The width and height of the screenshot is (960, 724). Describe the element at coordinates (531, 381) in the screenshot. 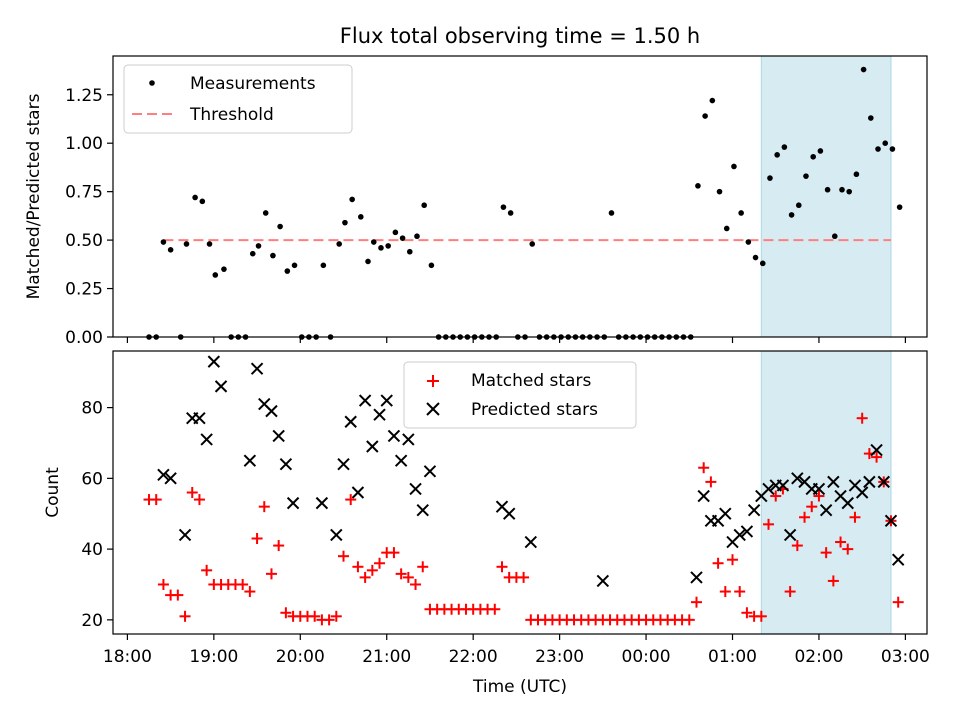

I see `legend-matched-label: Matched stars` at that location.